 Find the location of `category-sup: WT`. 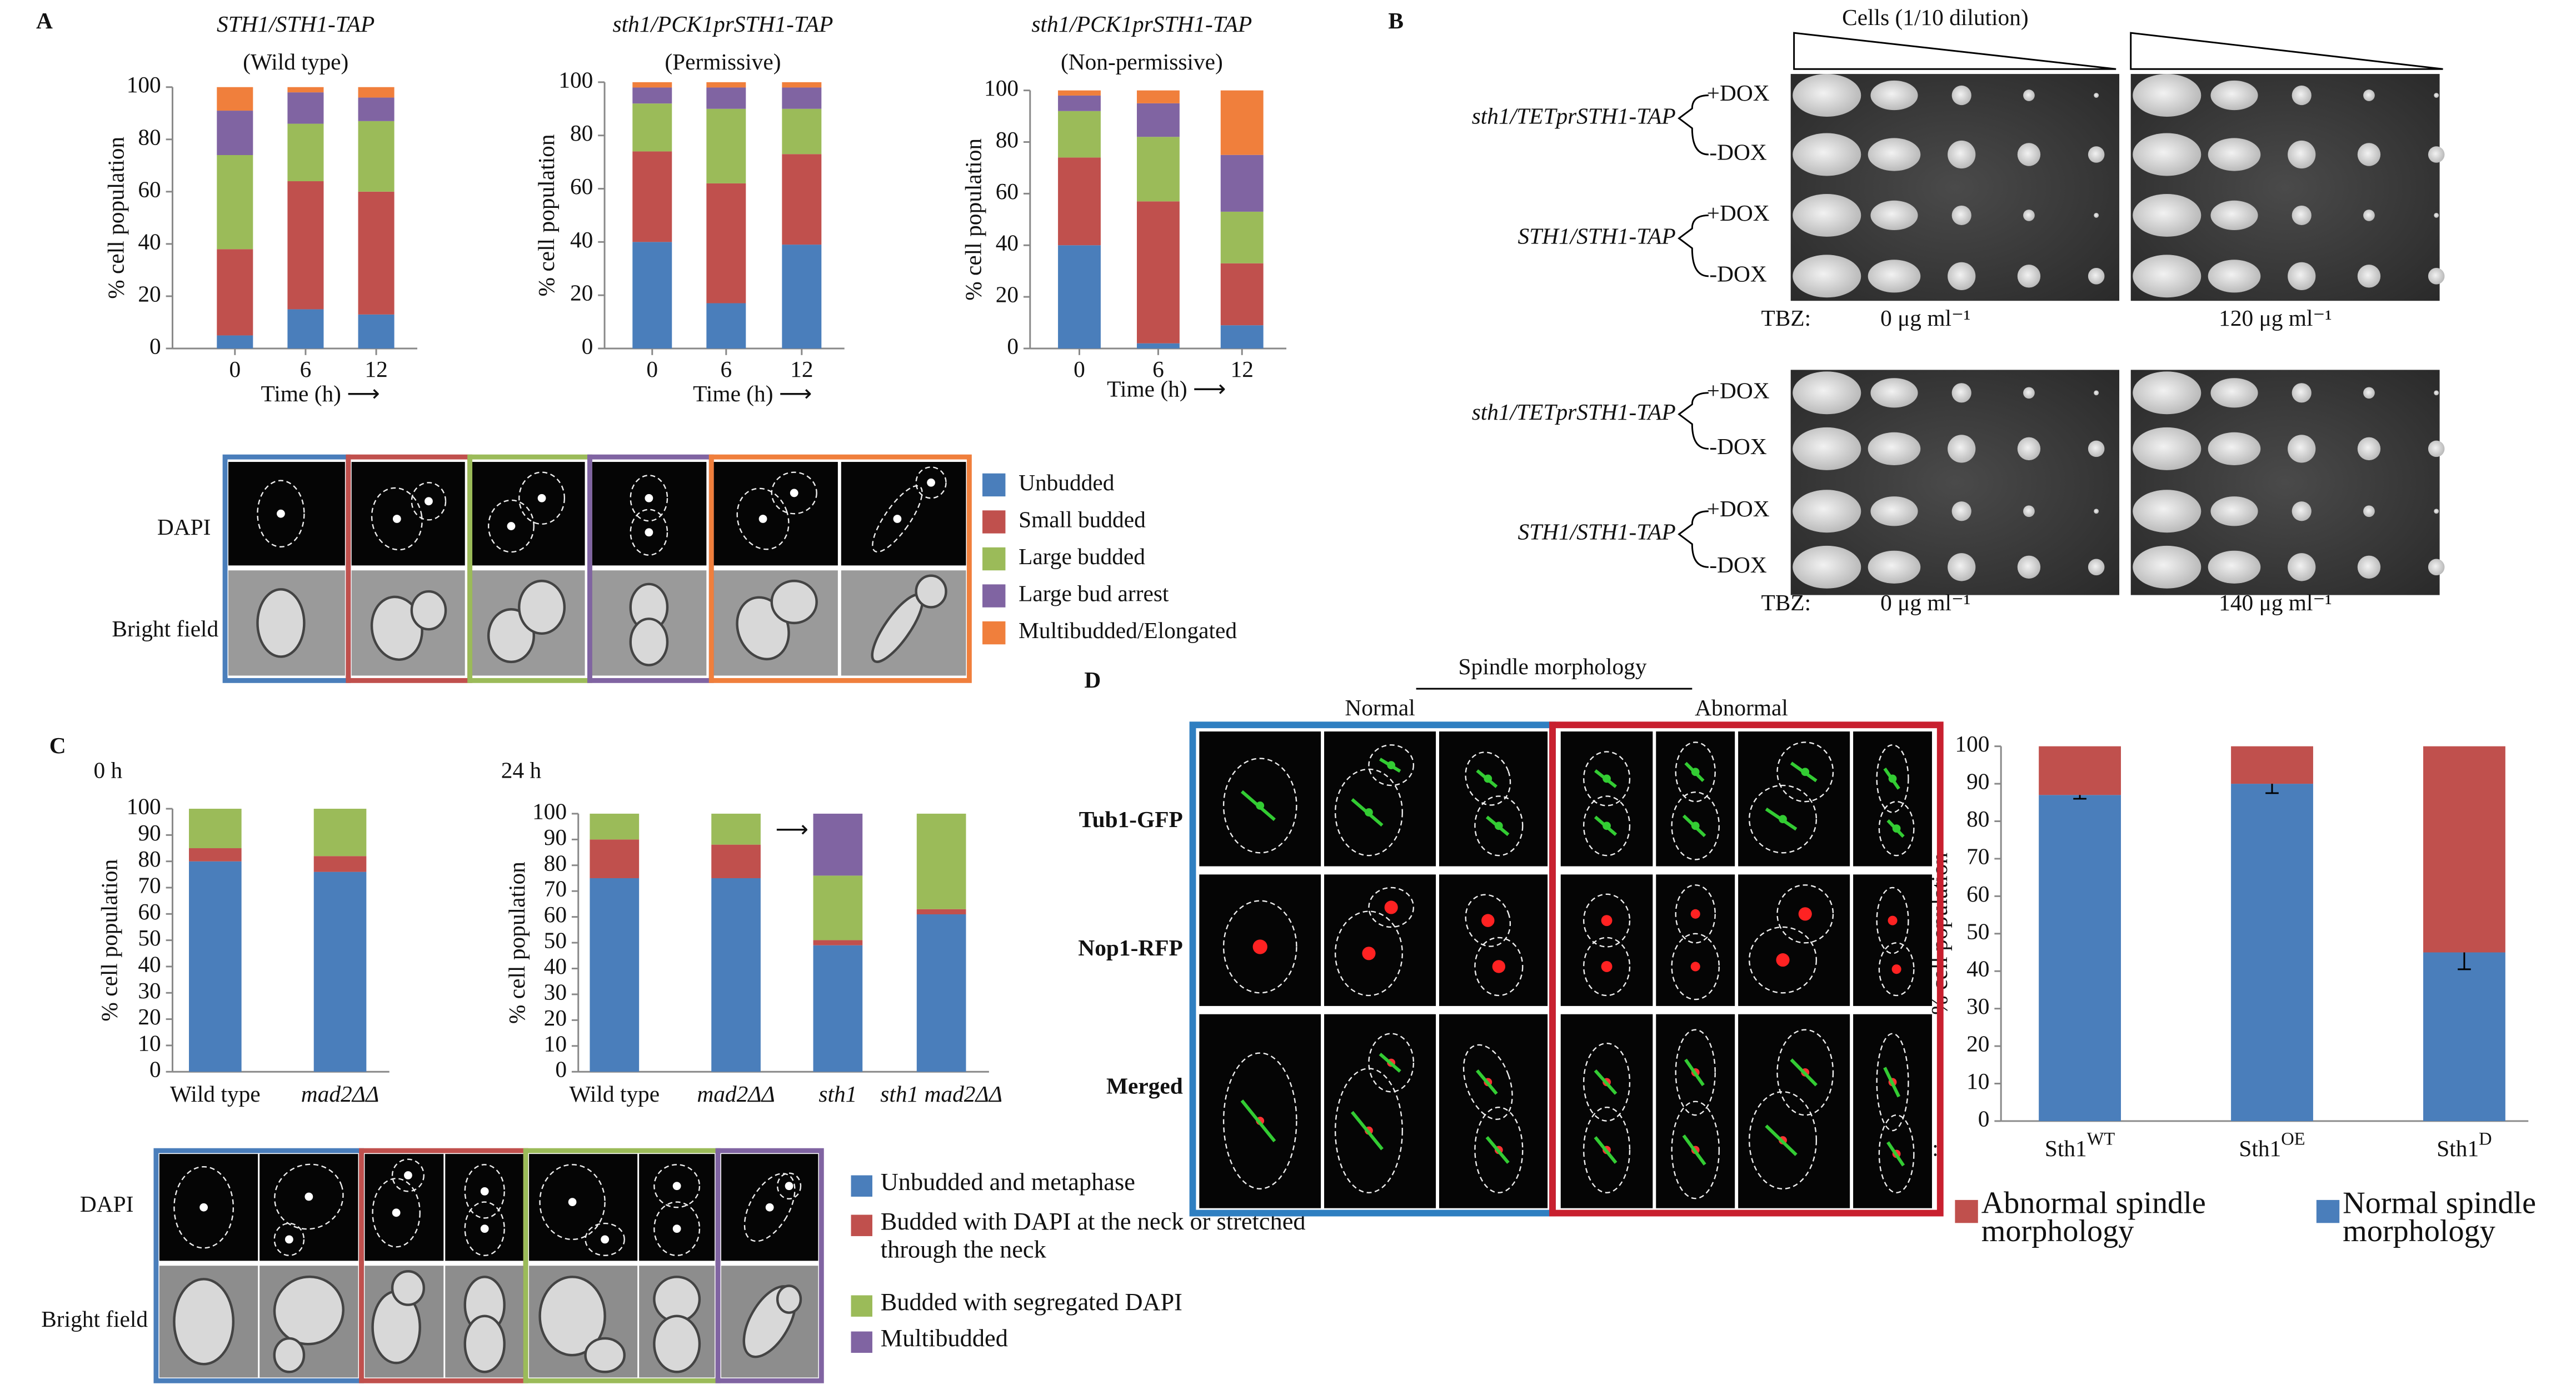

category-sup: WT is located at coordinates (2101, 1139).